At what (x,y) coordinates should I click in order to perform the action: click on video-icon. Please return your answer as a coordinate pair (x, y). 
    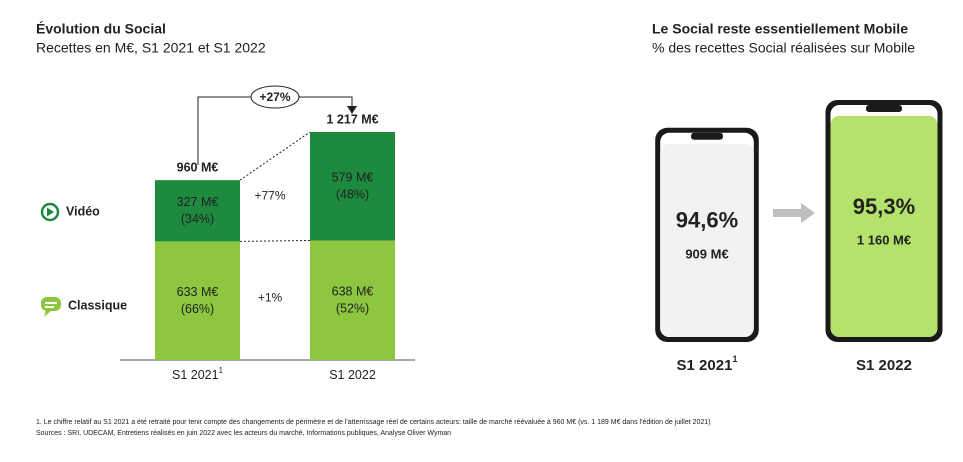
    Looking at the image, I should click on (50, 212).